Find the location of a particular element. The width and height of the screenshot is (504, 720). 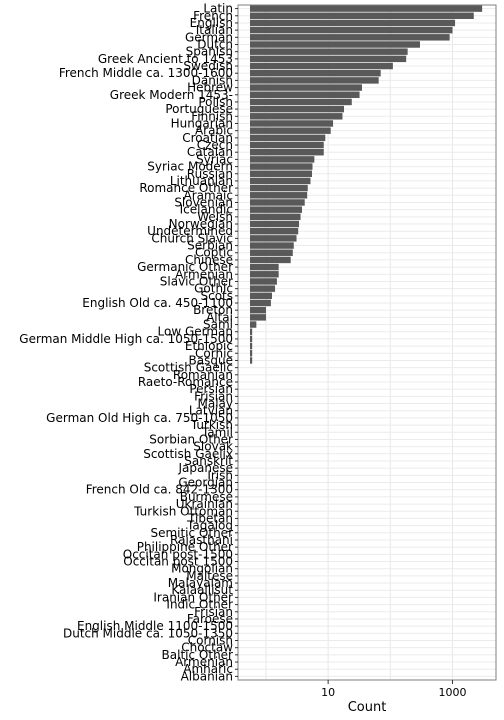

category-label: Romance Other is located at coordinates (186, 188).